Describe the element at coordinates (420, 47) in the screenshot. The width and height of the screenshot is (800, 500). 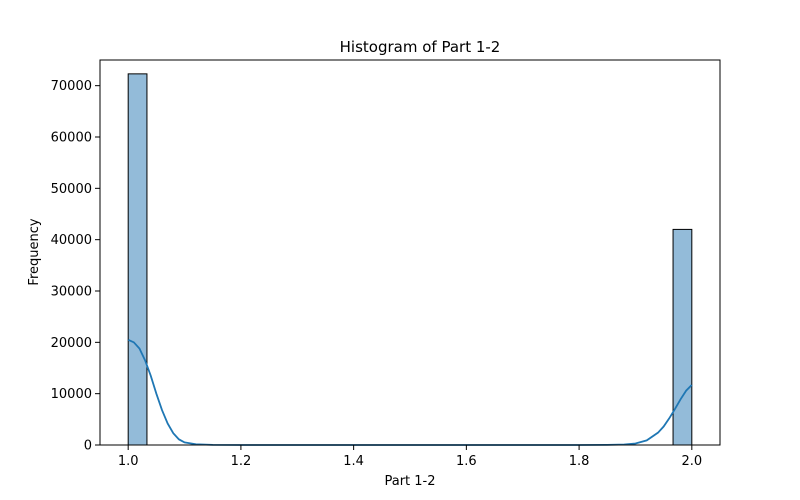
I see `chart-title: Histogram of Part 1-2` at that location.